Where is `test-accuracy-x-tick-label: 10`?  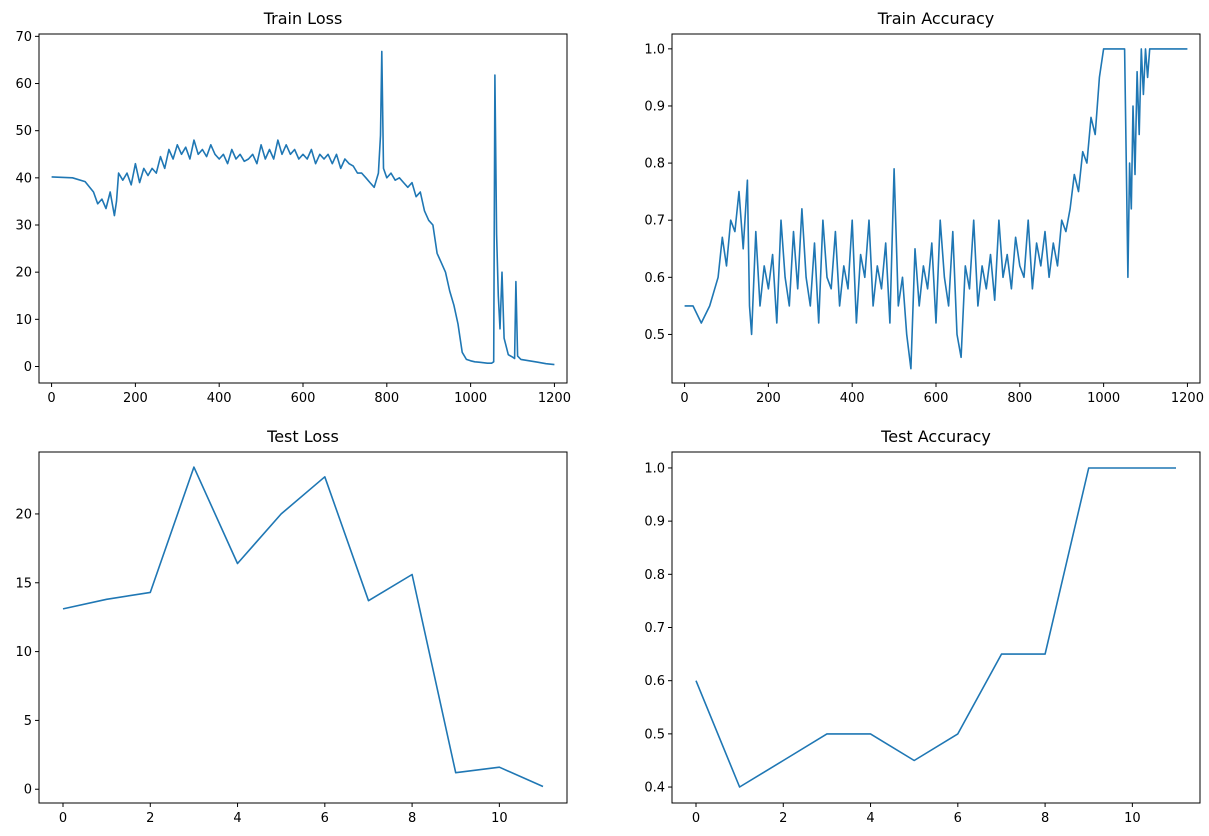
test-accuracy-x-tick-label: 10 is located at coordinates (1132, 818).